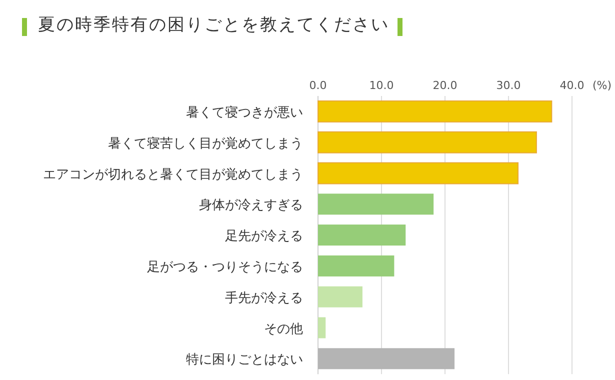 Image resolution: width=615 pixels, height=380 pixels. I want to click on y-tick-label: 足がつる・つりそうになる, so click(225, 267).